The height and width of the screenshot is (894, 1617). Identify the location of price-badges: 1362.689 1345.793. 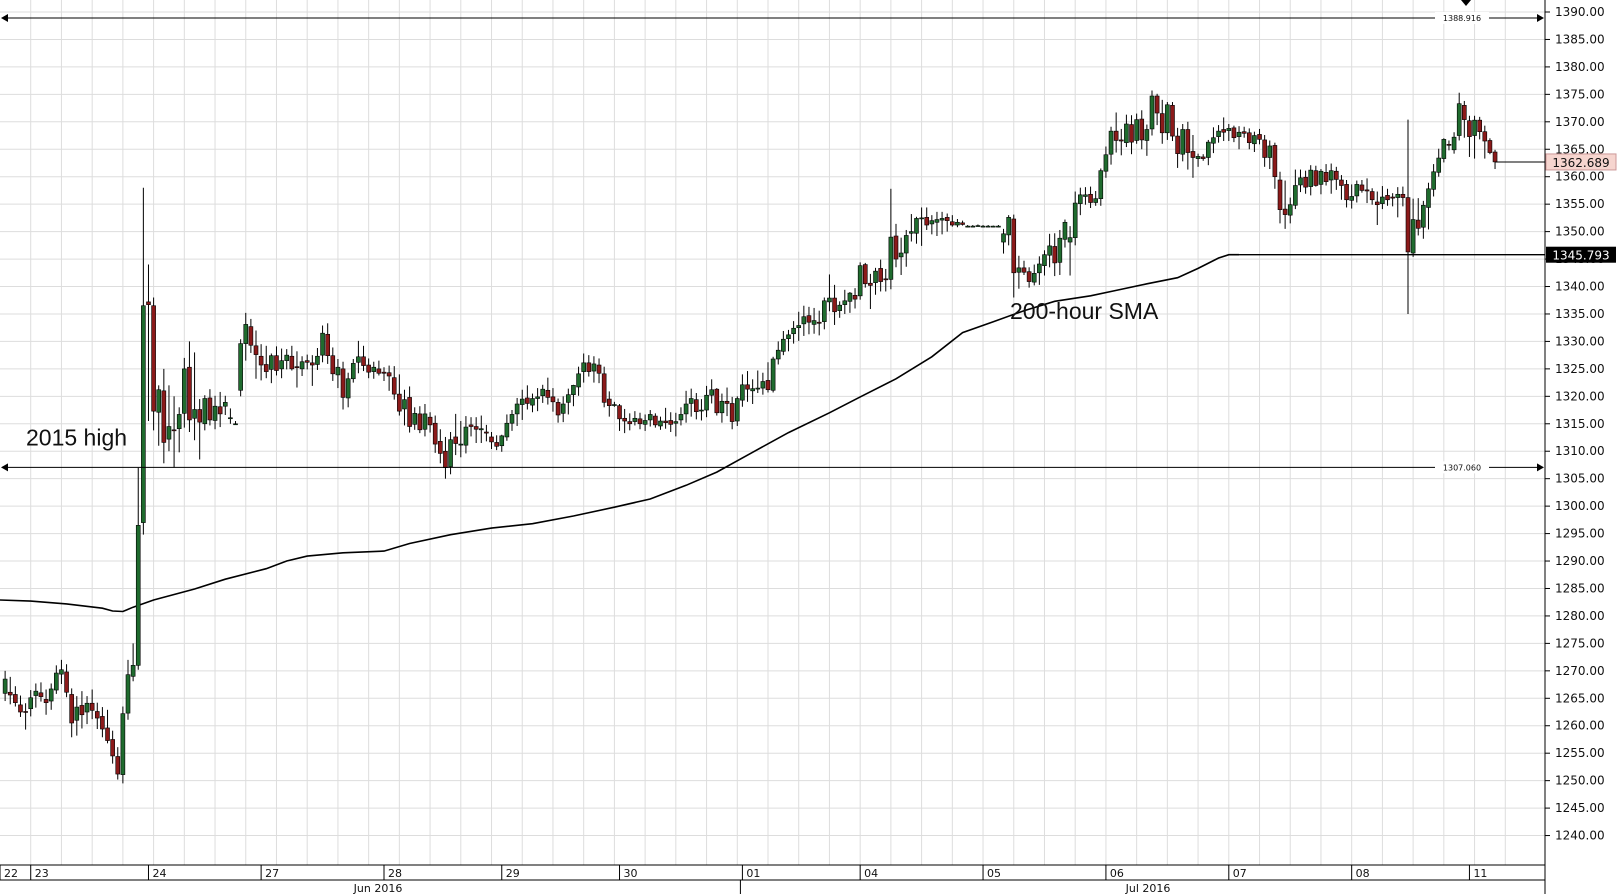
(1428, 208).